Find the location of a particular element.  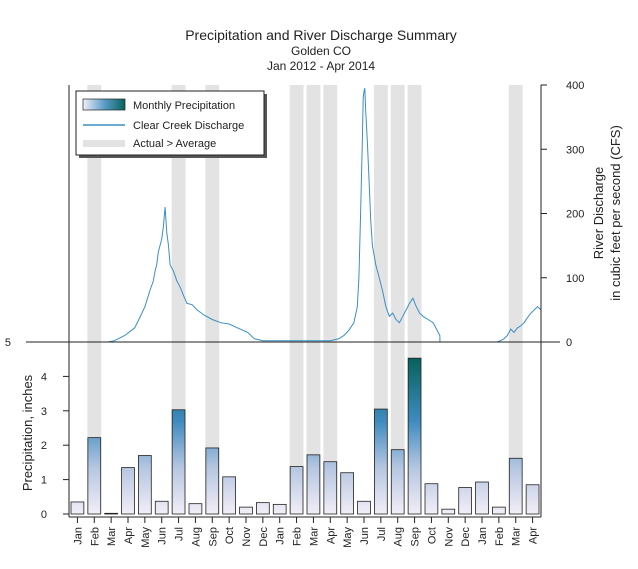

discharge-axis-label-line-1: River Discharge is located at coordinates (598, 213).